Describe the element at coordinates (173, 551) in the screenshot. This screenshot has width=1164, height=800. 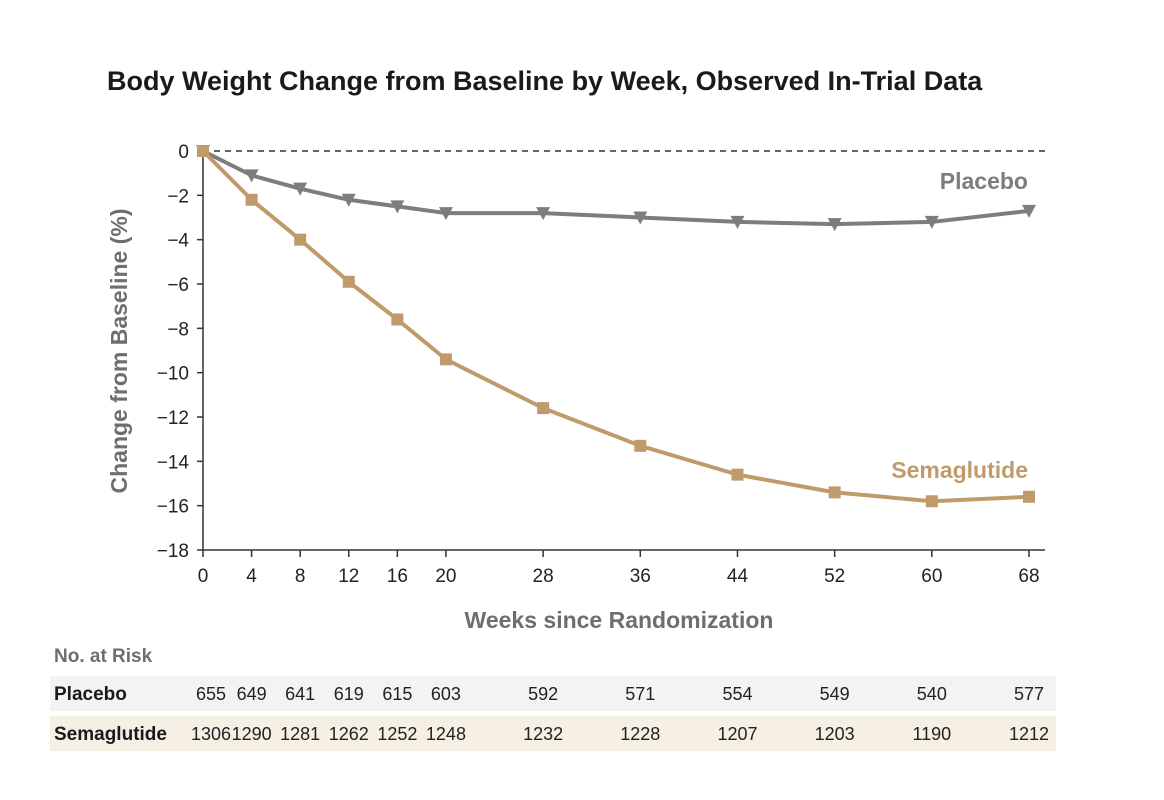
I see `y-tick-label: −18` at that location.